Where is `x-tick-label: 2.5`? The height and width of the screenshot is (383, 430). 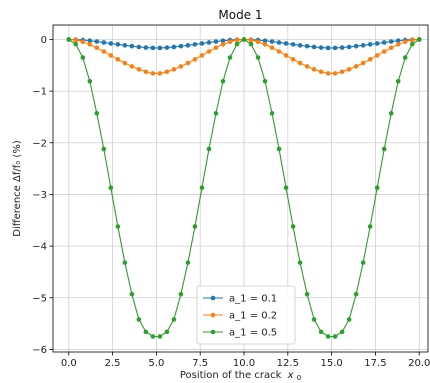
x-tick-label: 2.5 is located at coordinates (113, 363).